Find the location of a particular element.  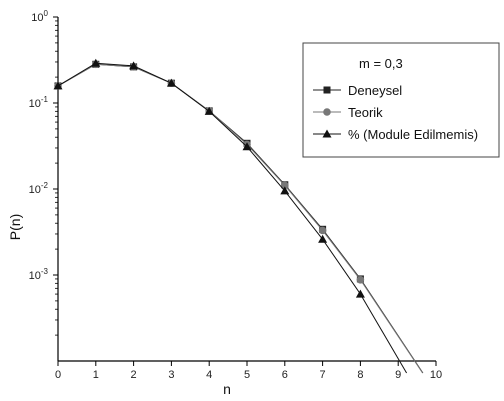

legend-label: Teorik is located at coordinates (365, 112).